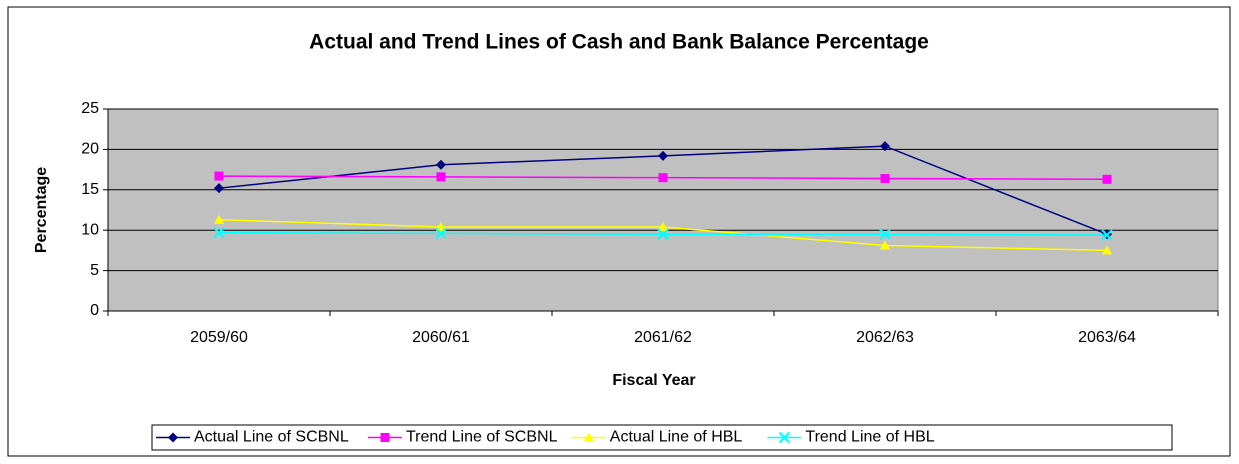  Describe the element at coordinates (90, 229) in the screenshot. I see `y-tick-label: 10` at that location.